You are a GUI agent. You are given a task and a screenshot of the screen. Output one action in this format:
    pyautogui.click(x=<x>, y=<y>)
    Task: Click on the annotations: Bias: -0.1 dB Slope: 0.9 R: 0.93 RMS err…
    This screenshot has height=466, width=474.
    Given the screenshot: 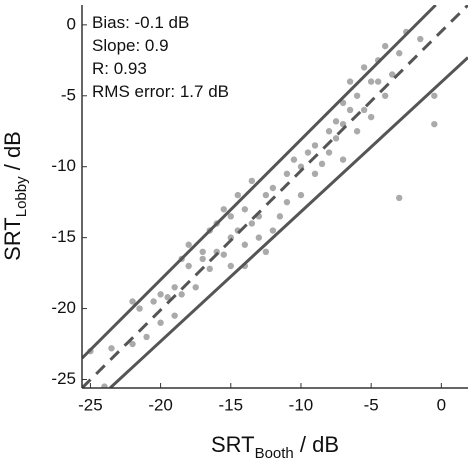 What is the action you would take?
    pyautogui.click(x=160, y=57)
    